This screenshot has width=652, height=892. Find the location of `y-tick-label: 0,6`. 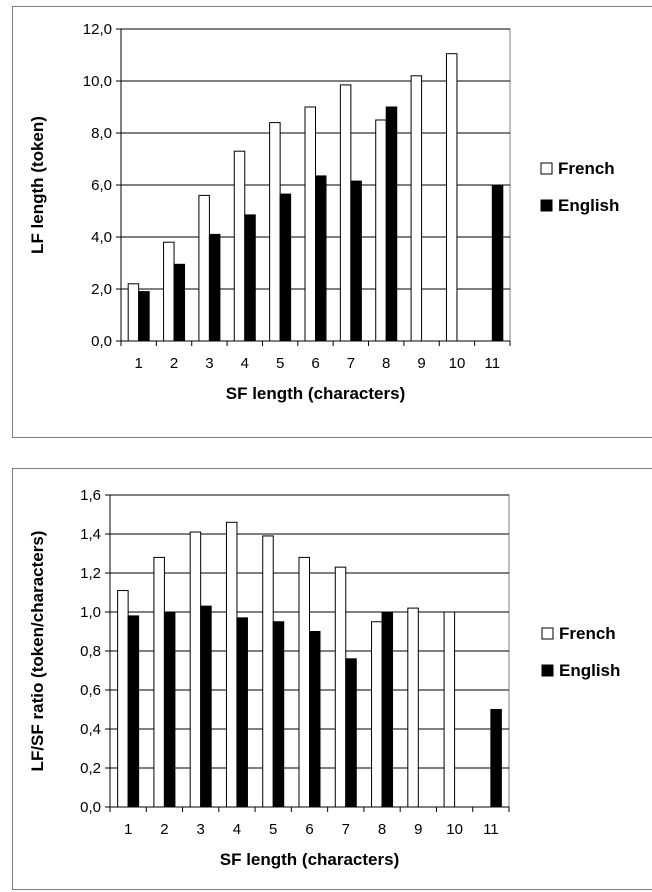

y-tick-label: 0,6 is located at coordinates (90, 690).